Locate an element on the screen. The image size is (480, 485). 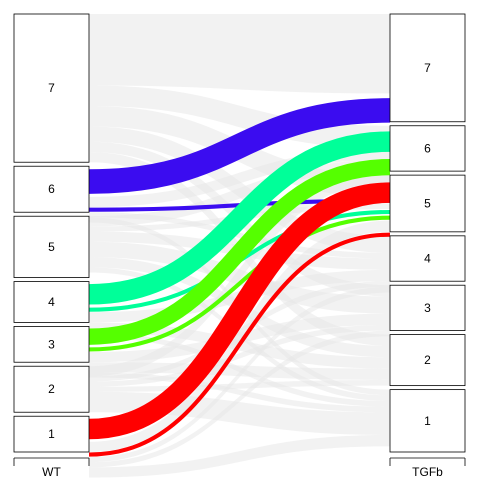
stratum-label-TGFb-2: 2 is located at coordinates (427, 360).